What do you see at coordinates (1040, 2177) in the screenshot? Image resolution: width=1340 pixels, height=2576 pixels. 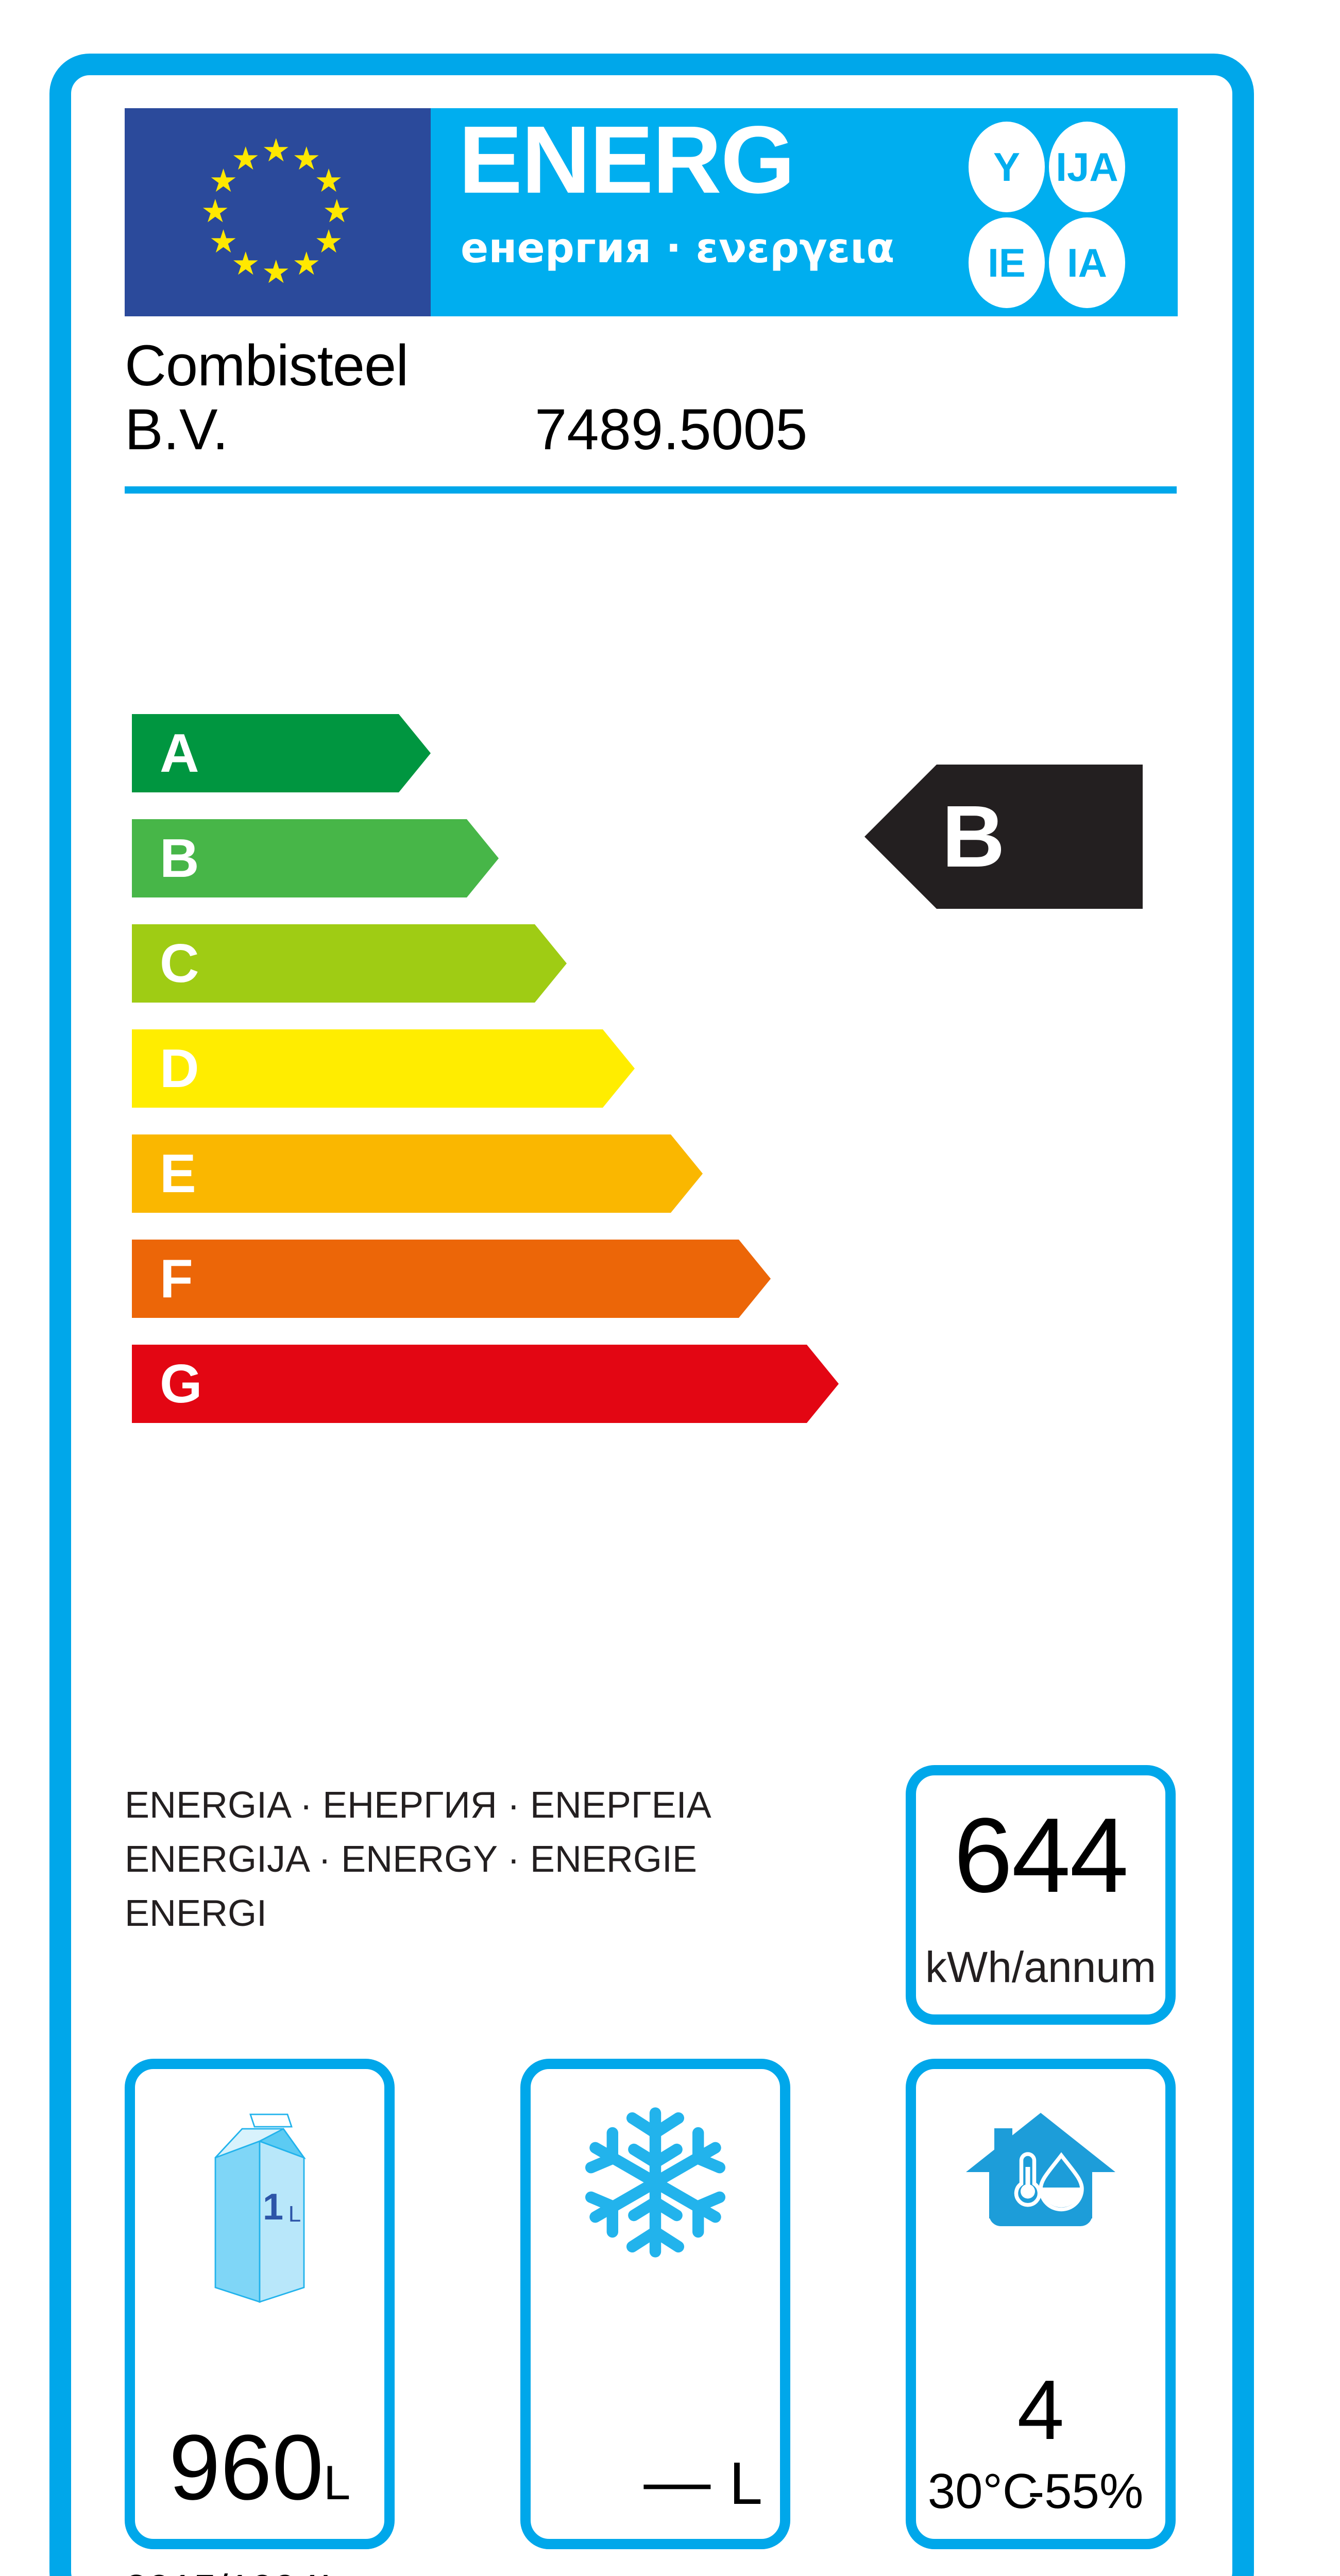 I see `house-climate-icon` at bounding box center [1040, 2177].